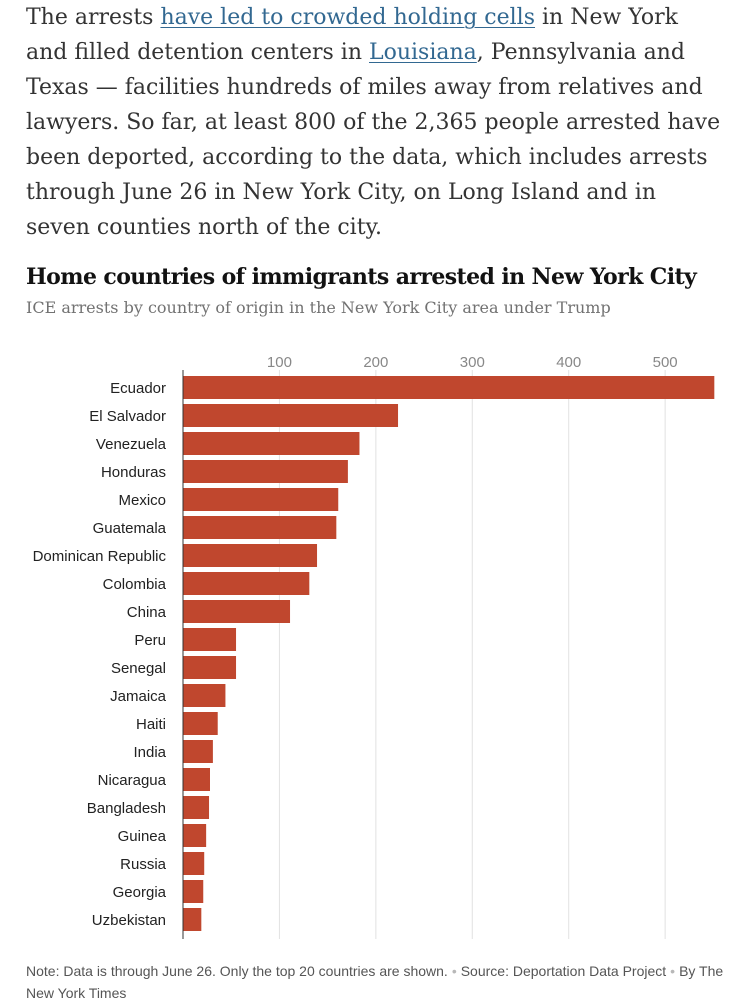 The width and height of the screenshot is (744, 1004). Describe the element at coordinates (143, 864) in the screenshot. I see `category-label: Russia` at that location.